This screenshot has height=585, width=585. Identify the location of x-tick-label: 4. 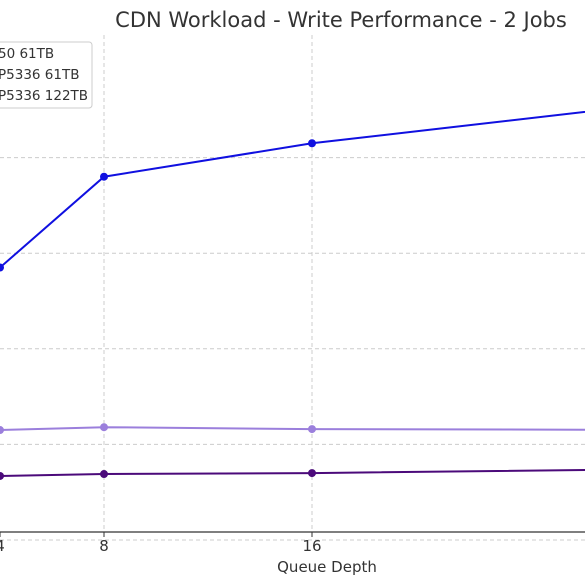
(2, 546).